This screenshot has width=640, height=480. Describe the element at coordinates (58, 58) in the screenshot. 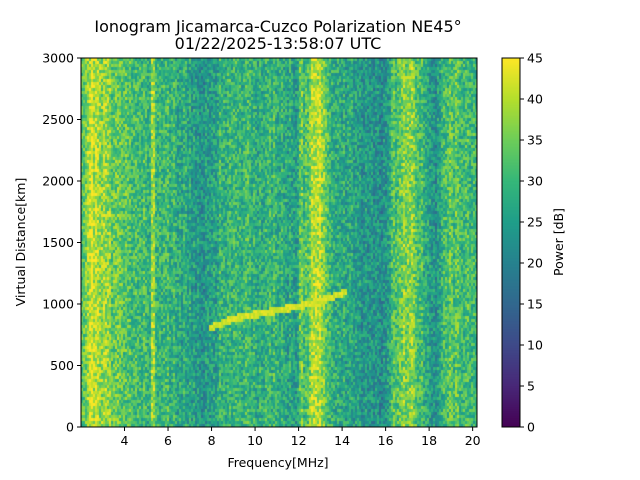

I see `y-tick-label: 3000` at that location.